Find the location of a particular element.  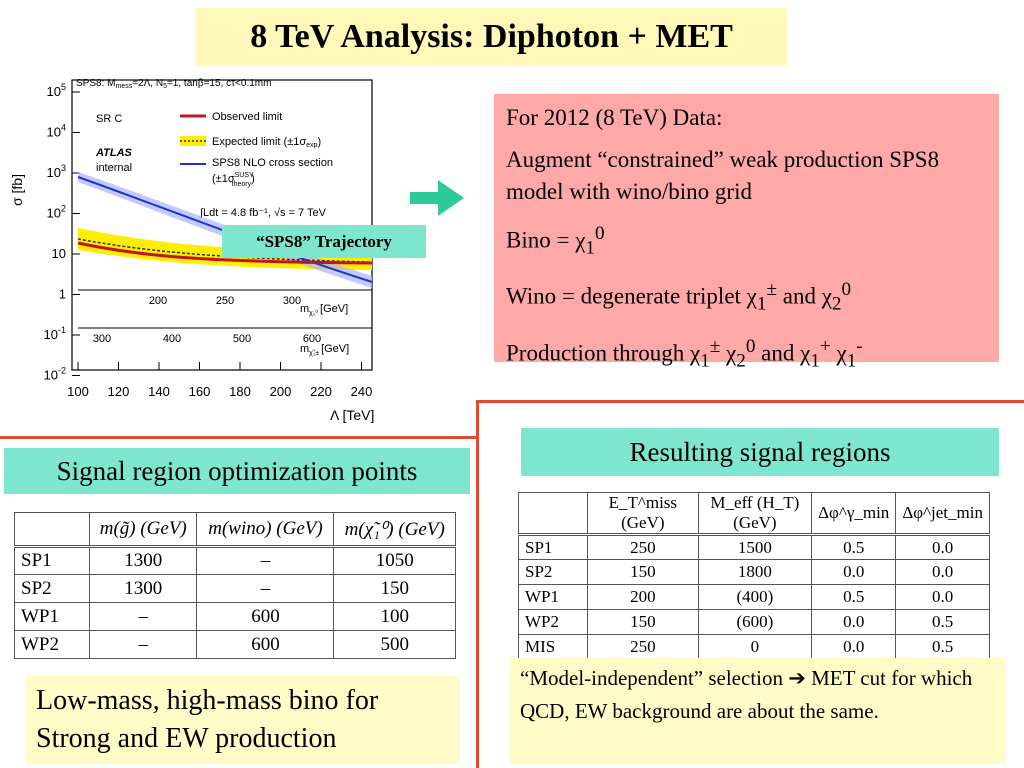

signal-header-2: M_eff (H_T) (GeV) is located at coordinates (755, 513).